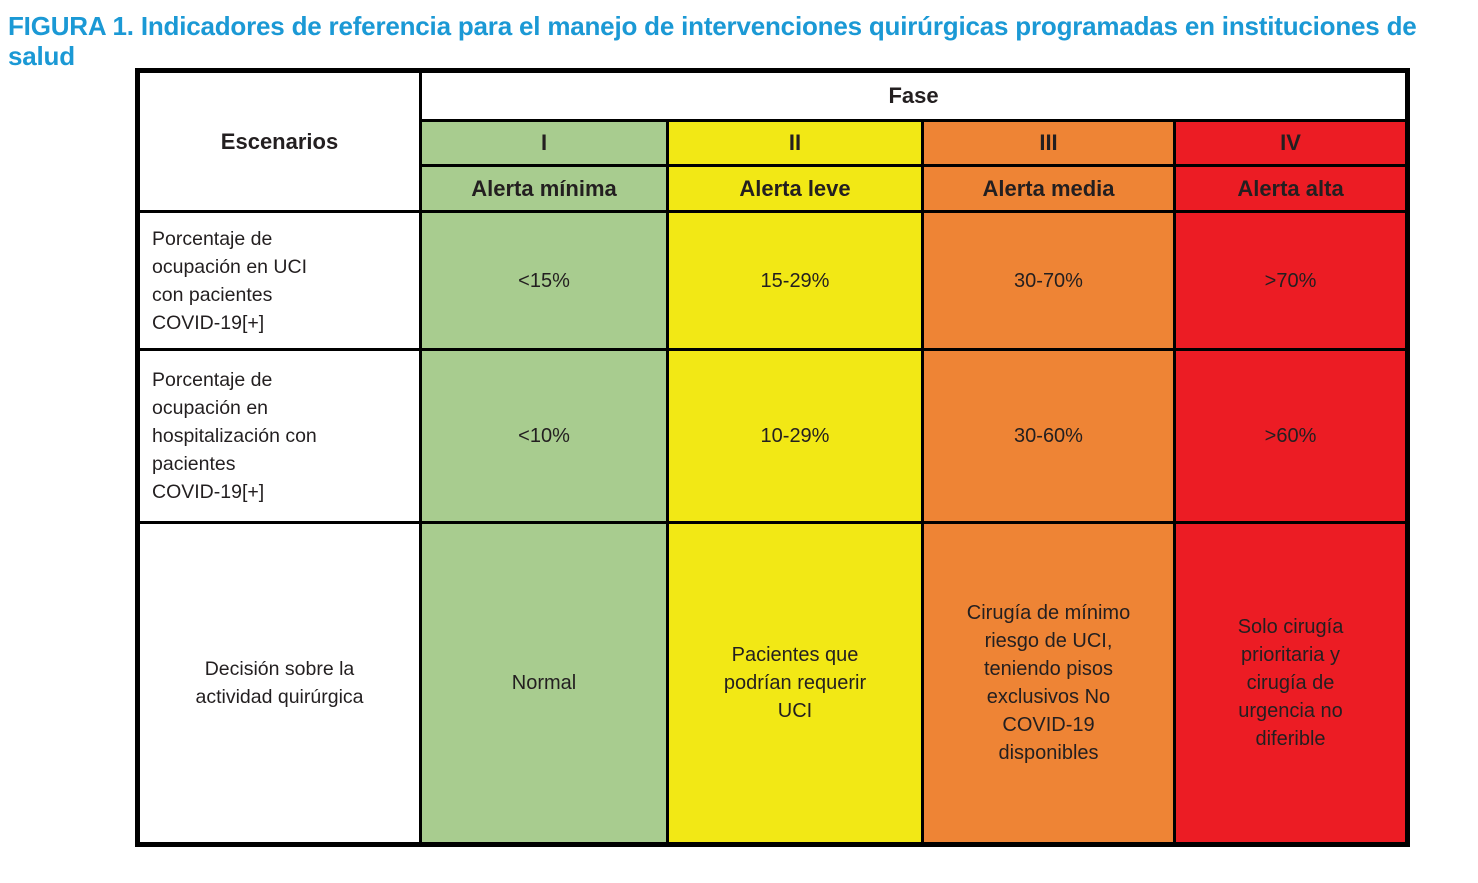  Describe the element at coordinates (279, 141) in the screenshot. I see `escenarios-header-cell: Escenarios` at that location.